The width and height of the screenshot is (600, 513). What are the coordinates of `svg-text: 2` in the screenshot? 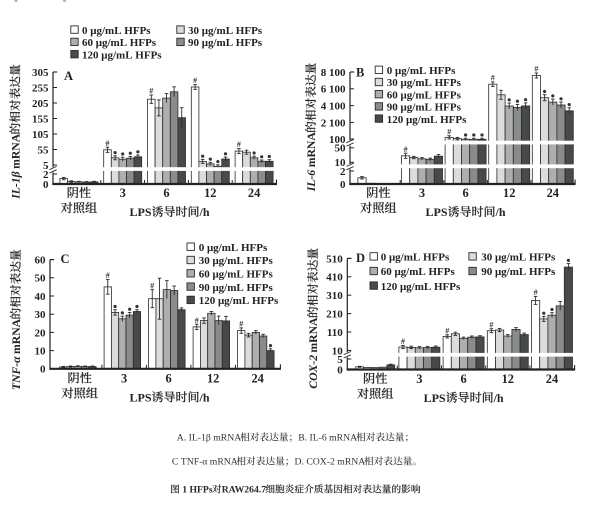 It's located at (343, 172).